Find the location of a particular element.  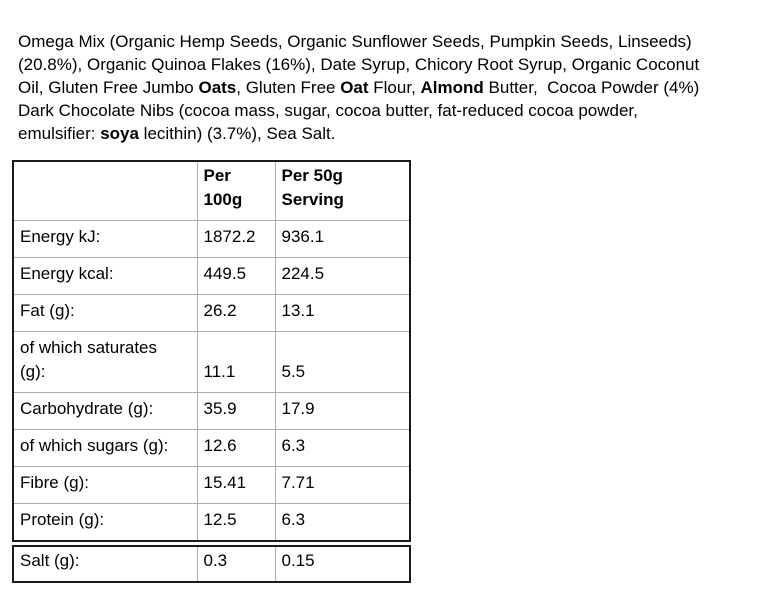

header-per-50g-serving: Per 50g Serving is located at coordinates (342, 190).